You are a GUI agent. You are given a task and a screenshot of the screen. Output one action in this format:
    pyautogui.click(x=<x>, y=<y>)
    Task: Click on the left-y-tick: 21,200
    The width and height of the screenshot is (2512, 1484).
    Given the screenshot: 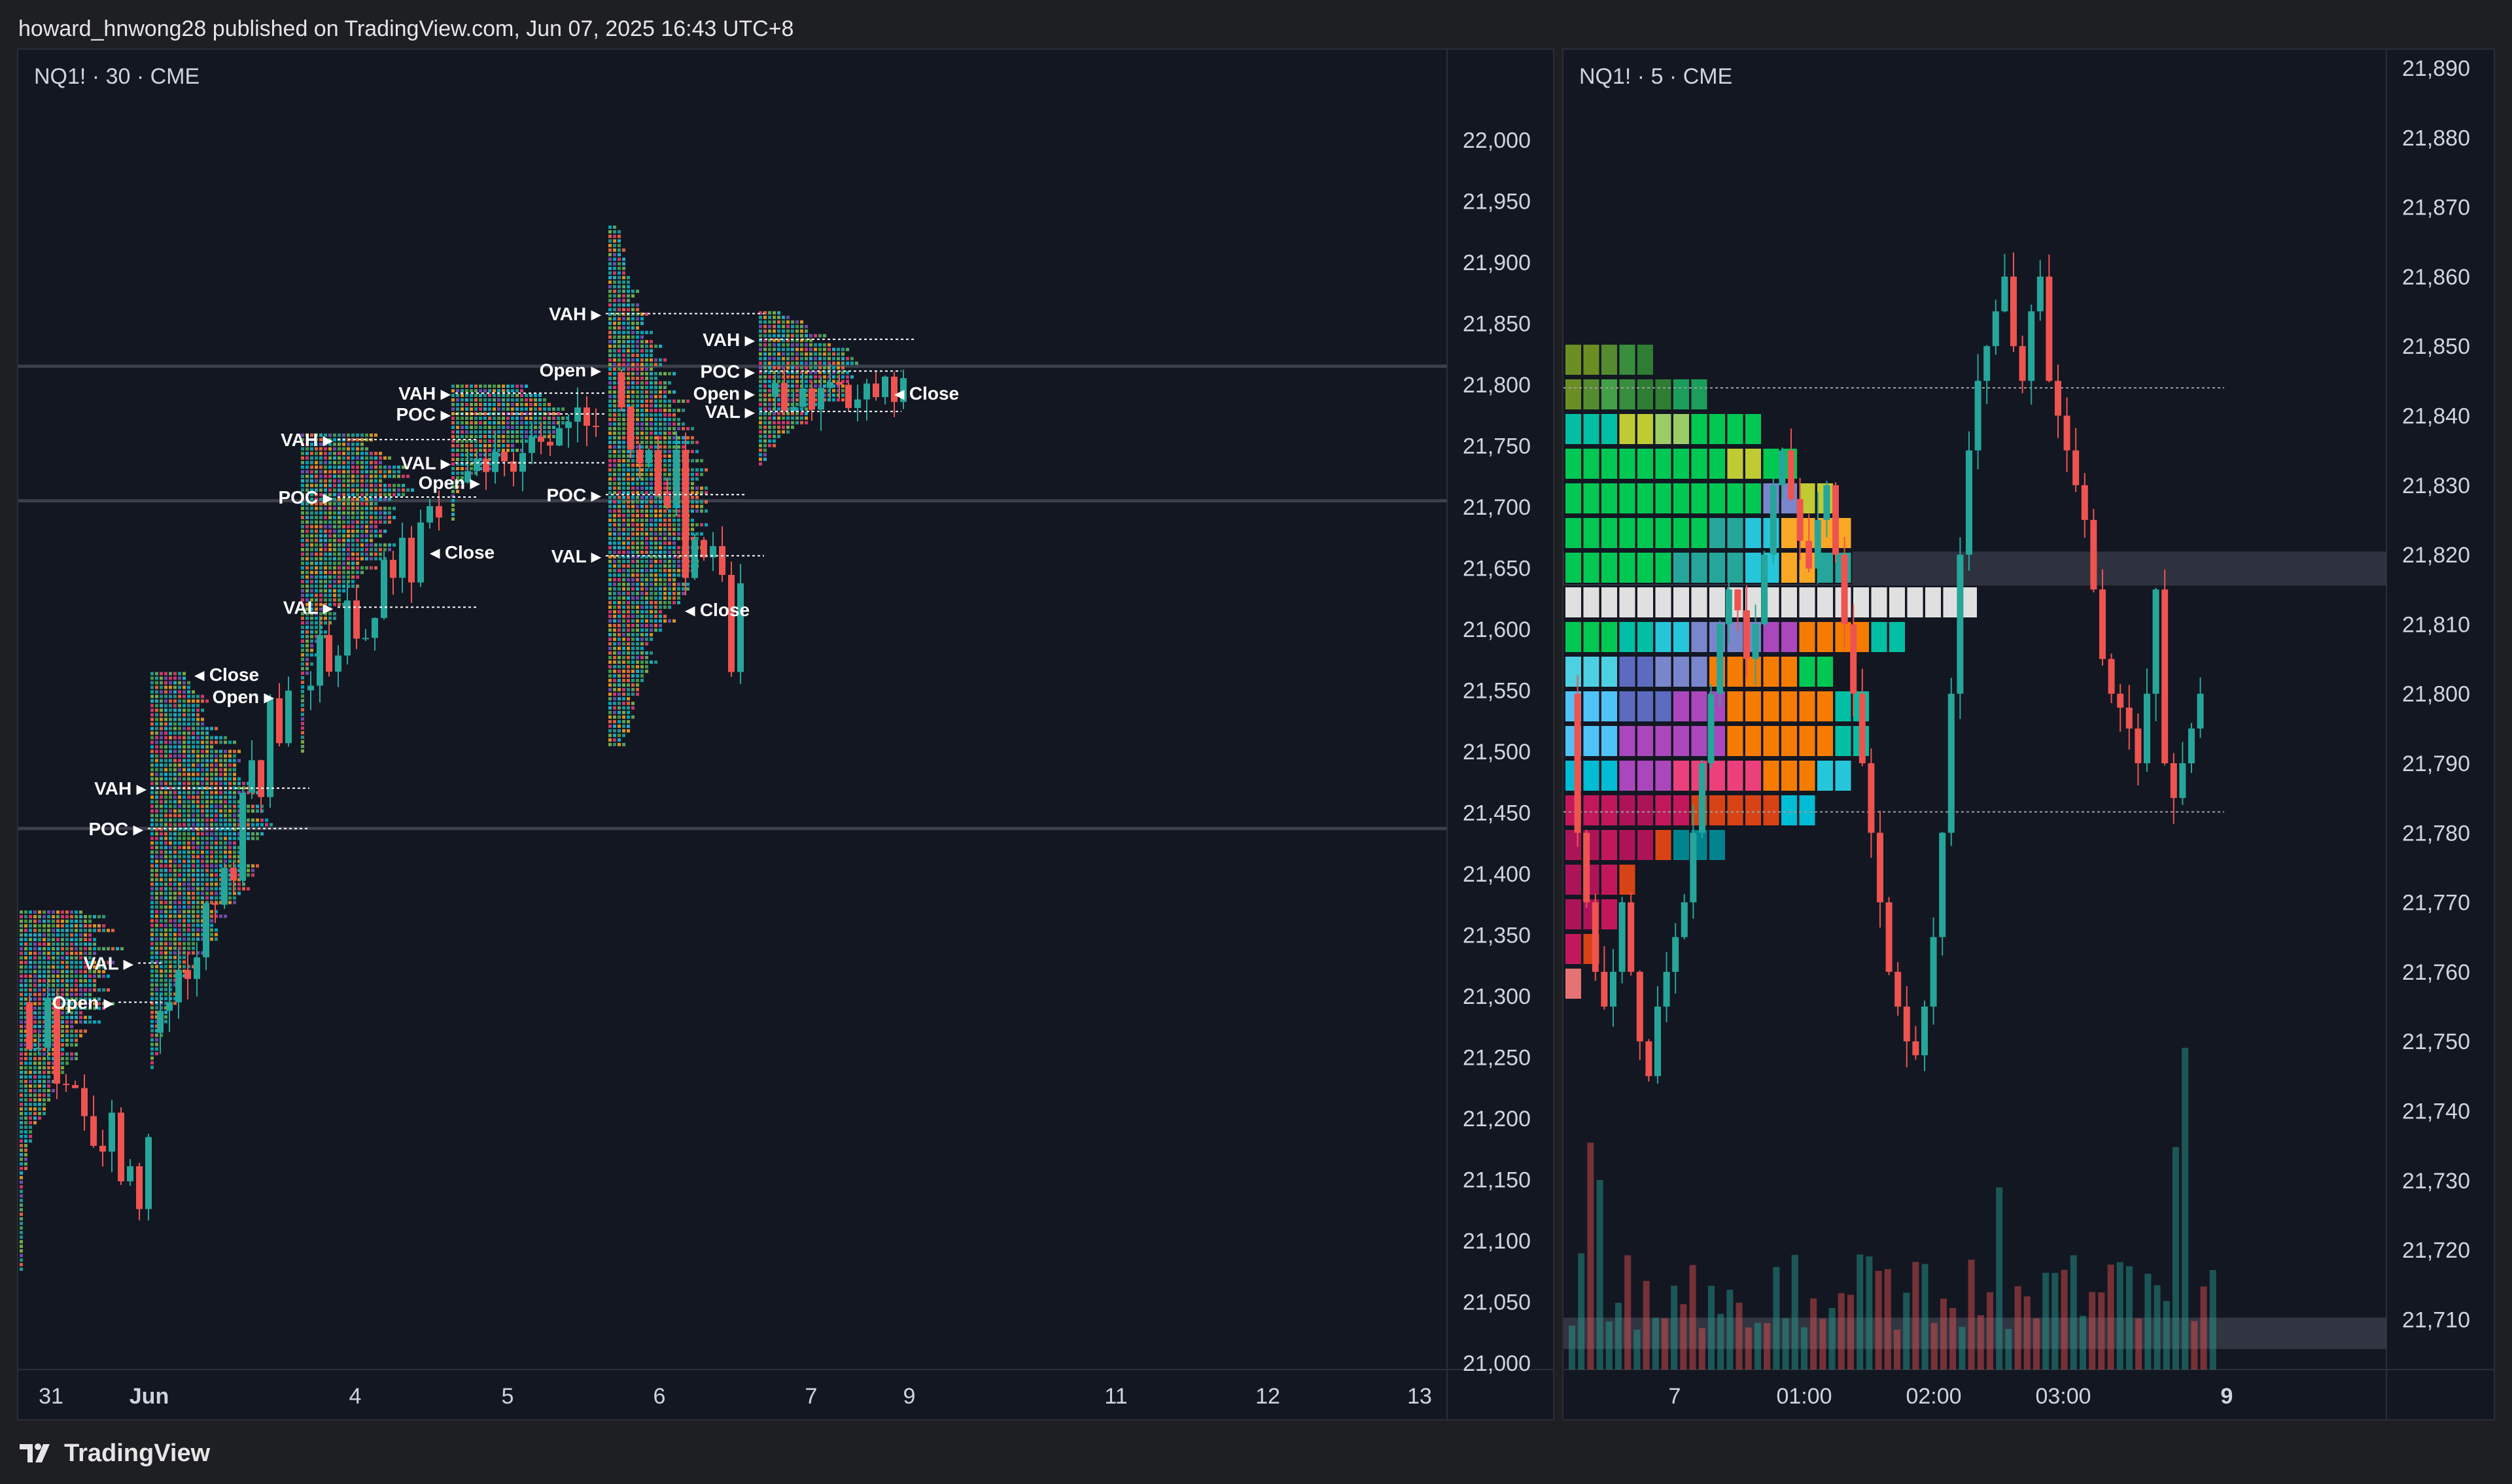 What is the action you would take?
    pyautogui.click(x=1497, y=1119)
    